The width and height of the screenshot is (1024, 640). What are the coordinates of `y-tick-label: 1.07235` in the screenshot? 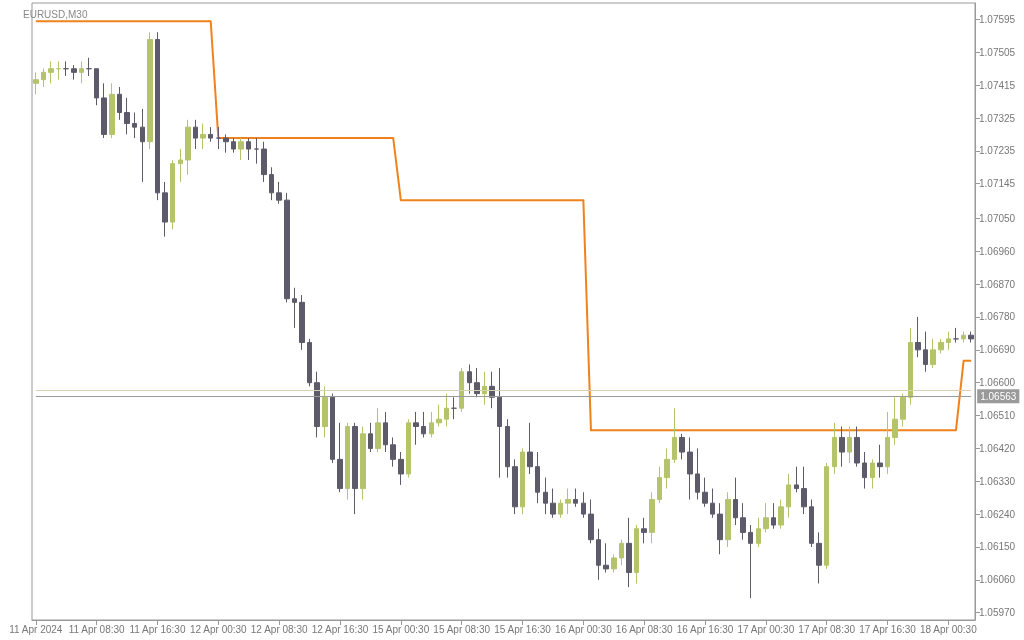 It's located at (997, 151).